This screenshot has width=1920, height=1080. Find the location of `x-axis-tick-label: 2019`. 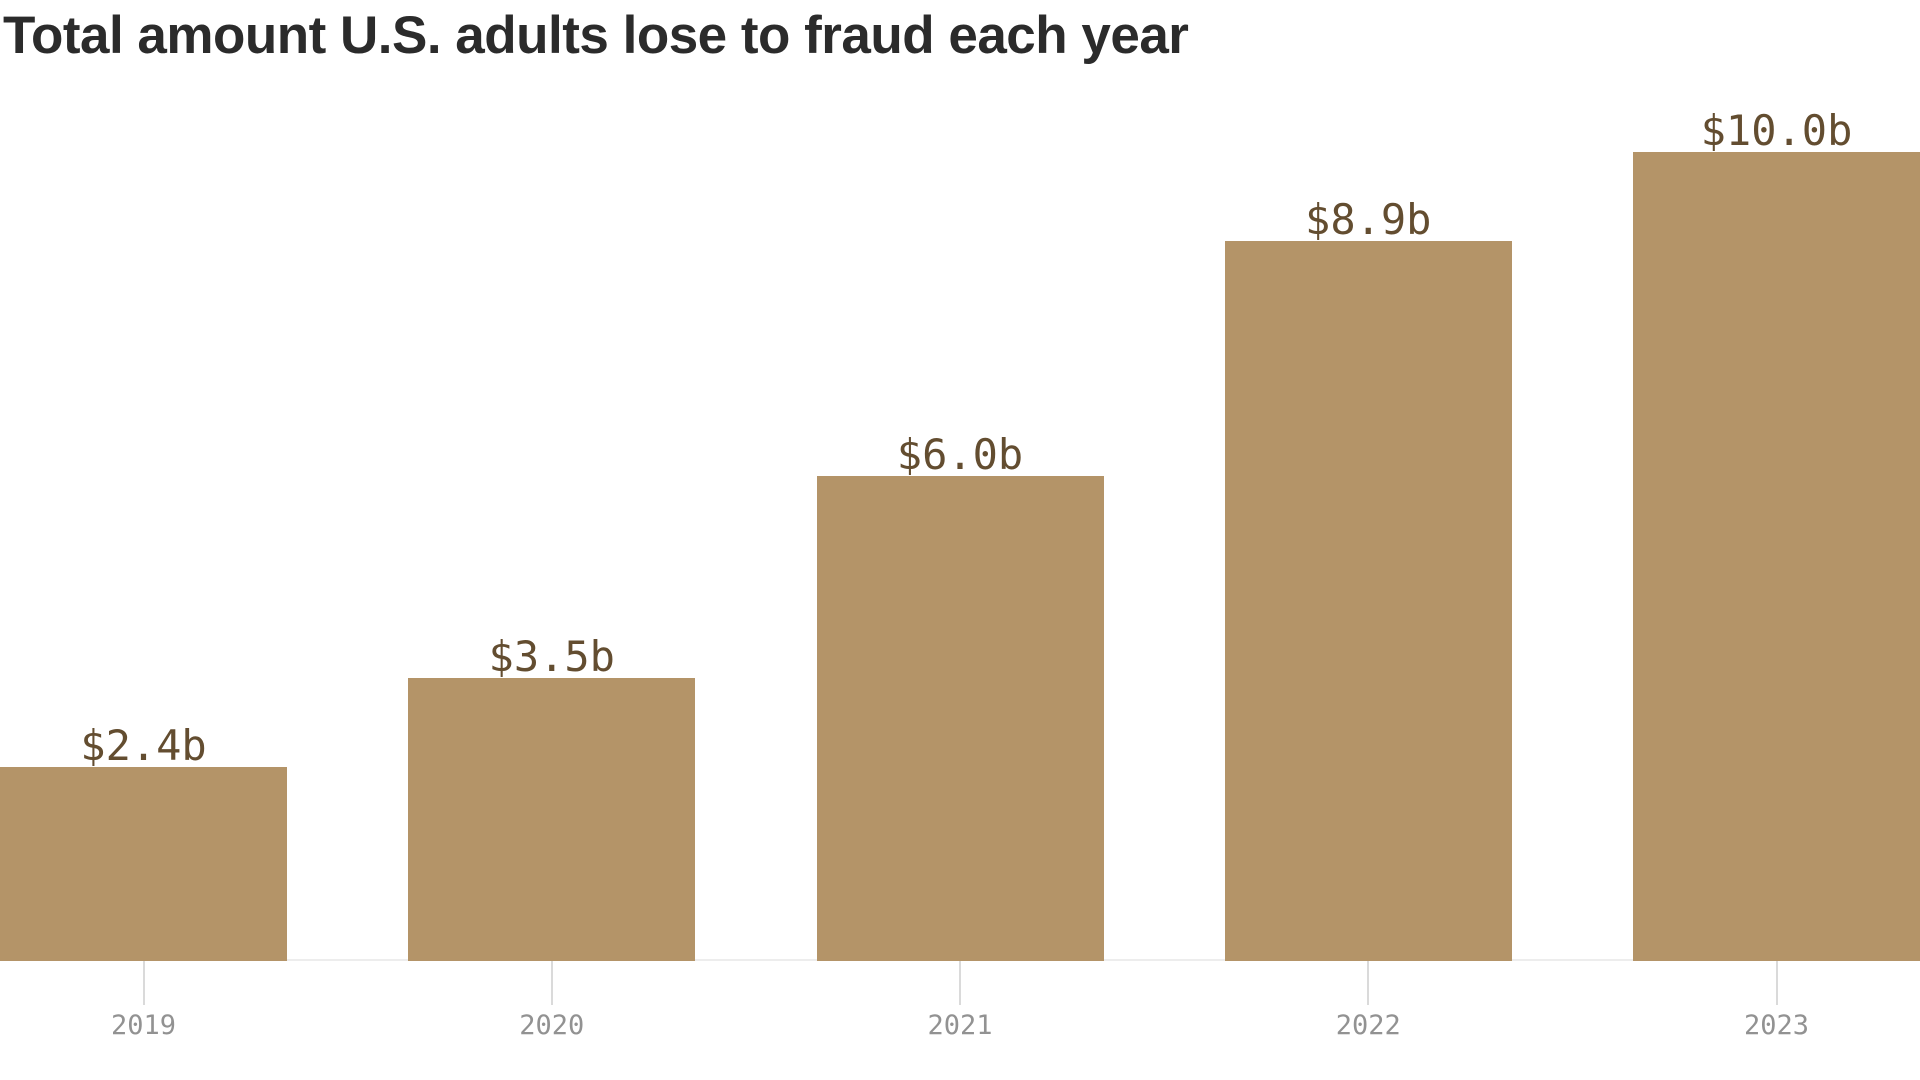

x-axis-tick-label: 2019 is located at coordinates (143, 1025).